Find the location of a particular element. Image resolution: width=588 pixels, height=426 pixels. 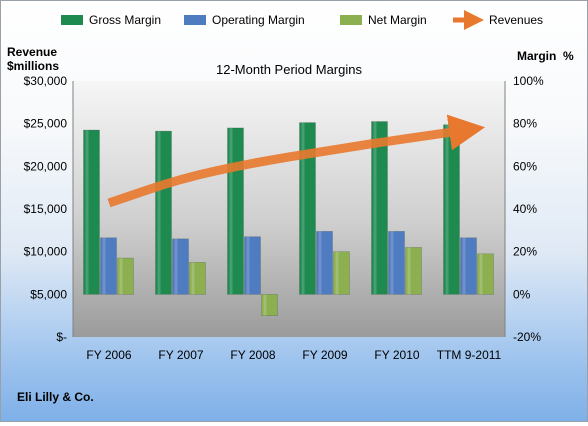

category-label: TTM 9-2011 is located at coordinates (469, 355).